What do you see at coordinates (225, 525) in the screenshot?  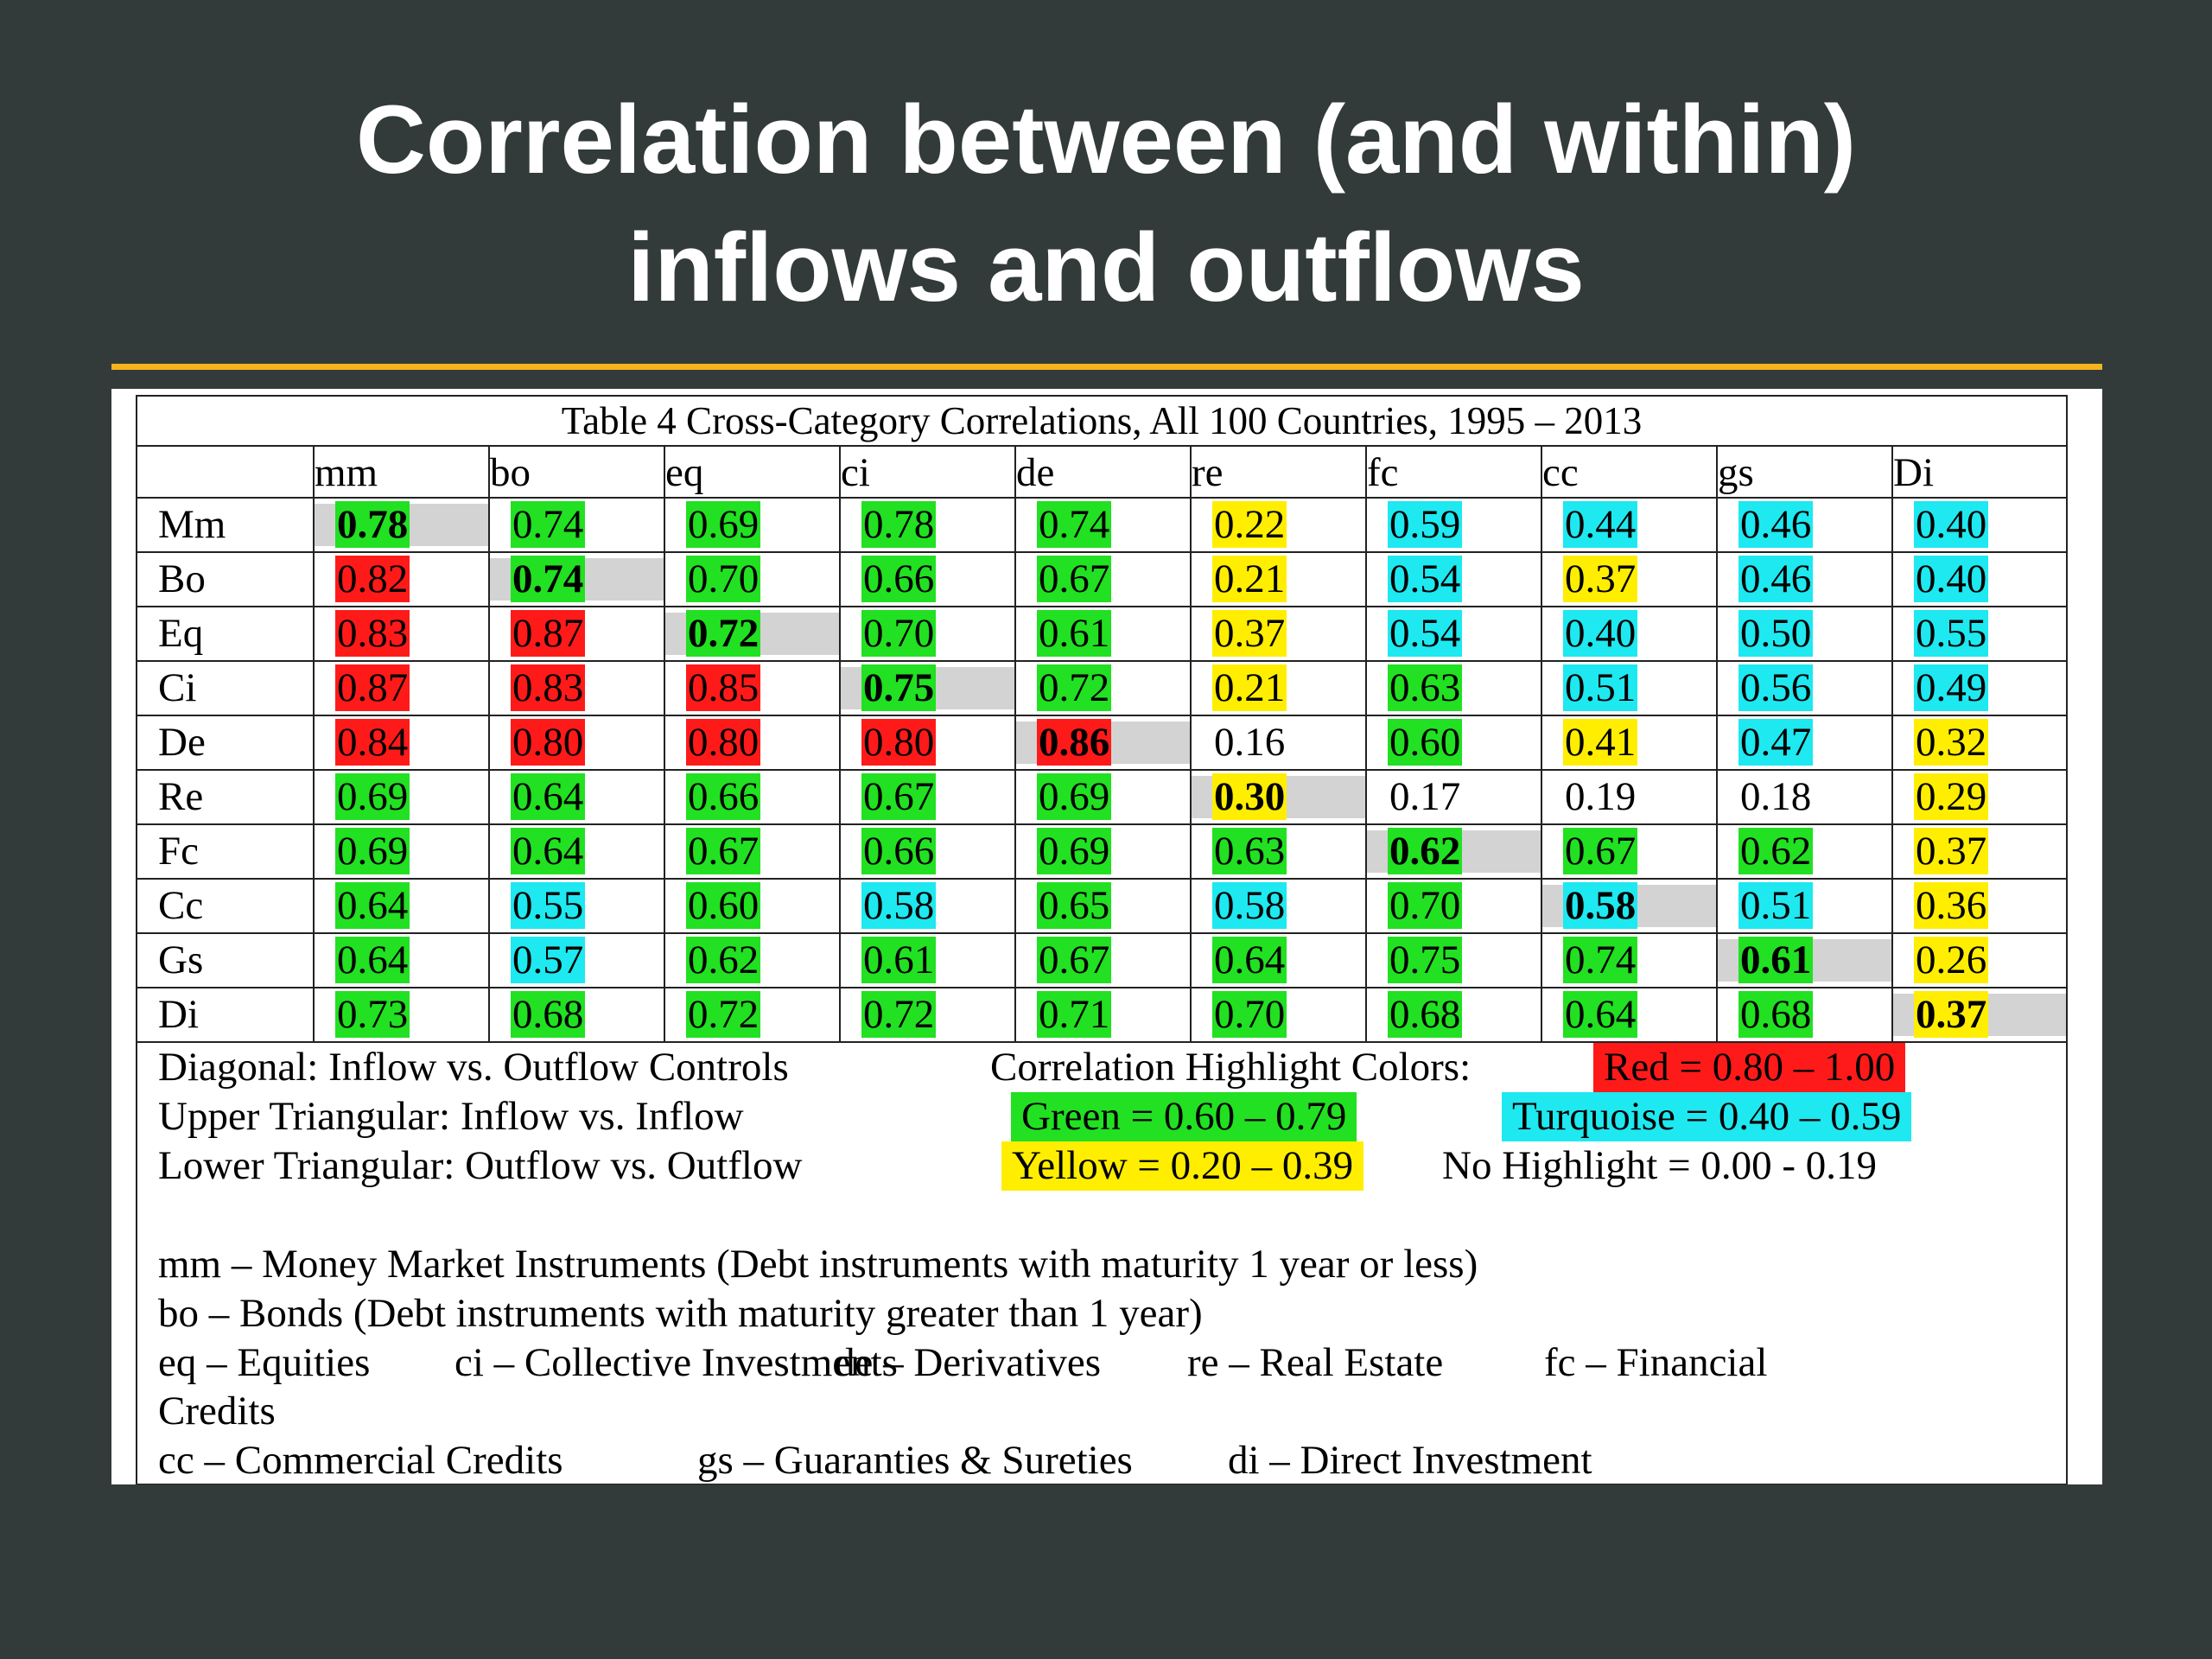 I see `row-label: Mm` at bounding box center [225, 525].